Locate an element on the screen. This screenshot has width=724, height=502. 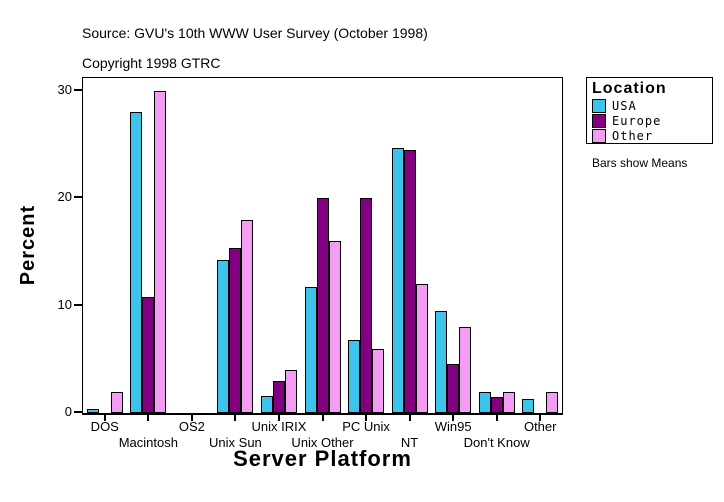
bar-europe-don-t-know is located at coordinates (497, 405).